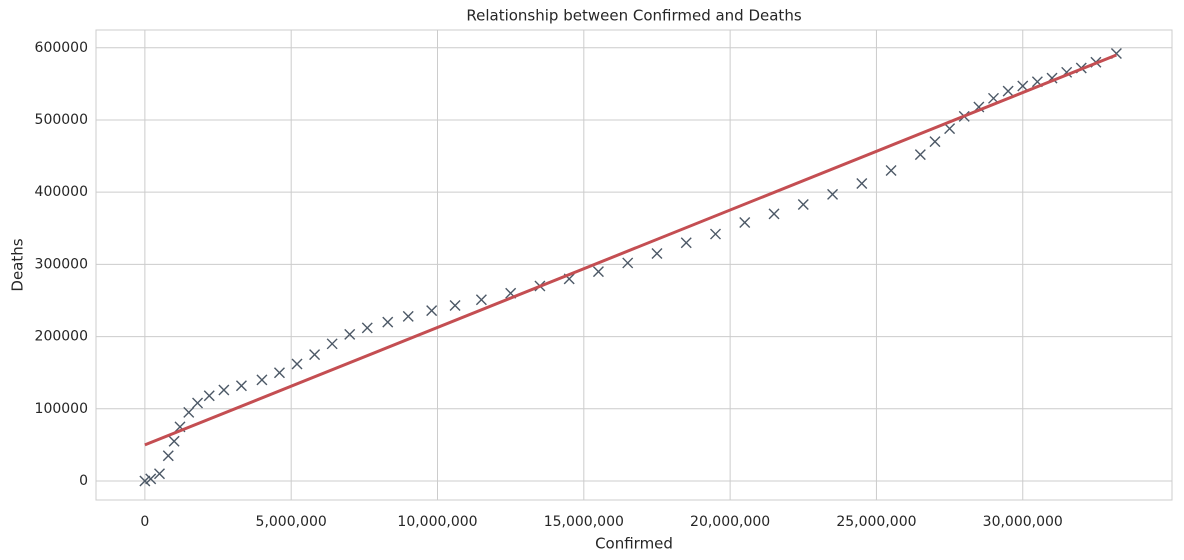  I want to click on x-tick-label: 25,000,000, so click(876, 522).